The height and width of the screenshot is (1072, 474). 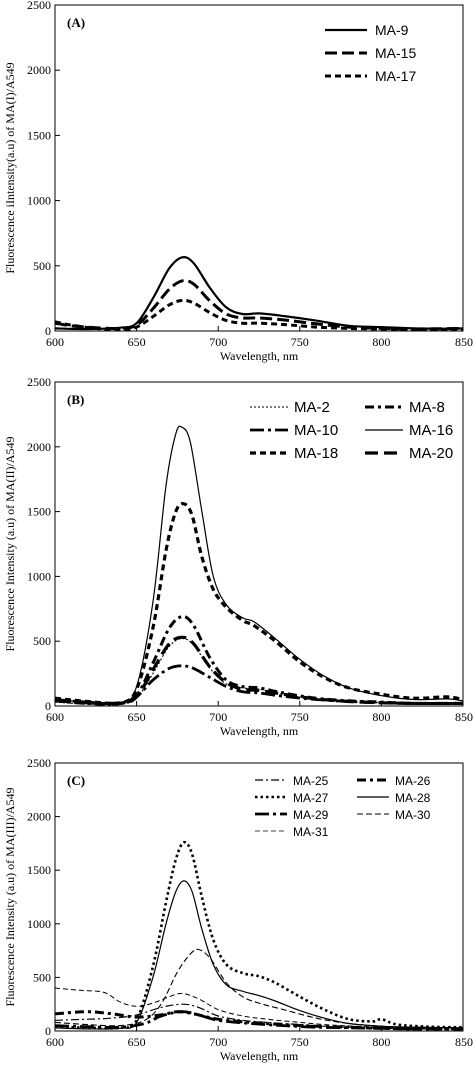 What do you see at coordinates (413, 781) in the screenshot?
I see `legend-label: MA-26` at bounding box center [413, 781].